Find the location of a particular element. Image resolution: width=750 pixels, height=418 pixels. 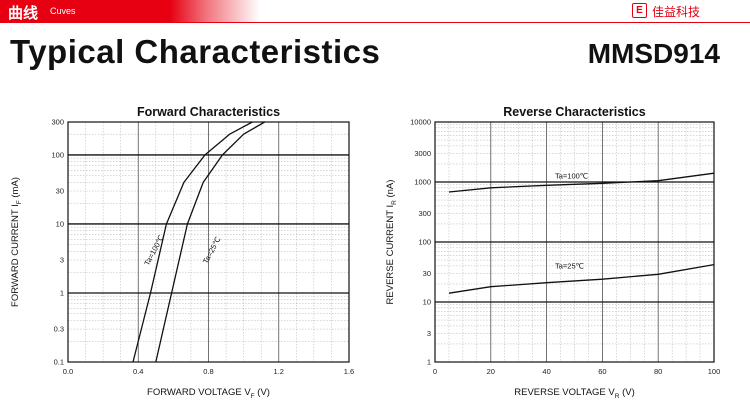

x-tick-label: 60 is located at coordinates (602, 371).